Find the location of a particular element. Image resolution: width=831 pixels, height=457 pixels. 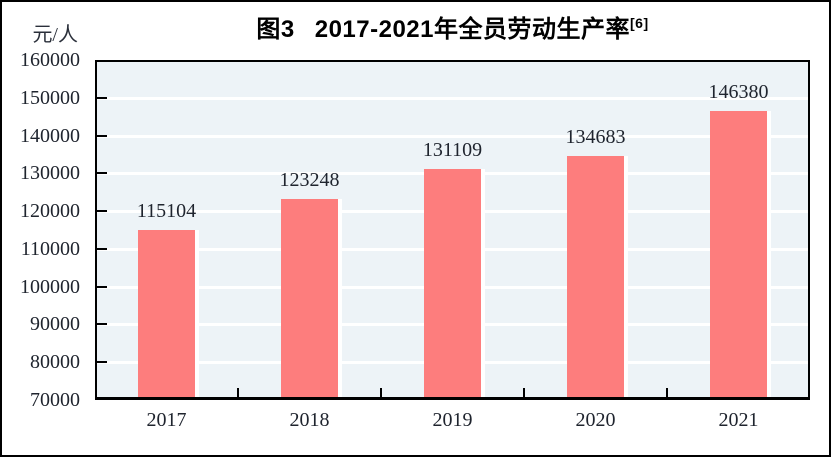

data-label-2021: 146380 is located at coordinates (738, 92).